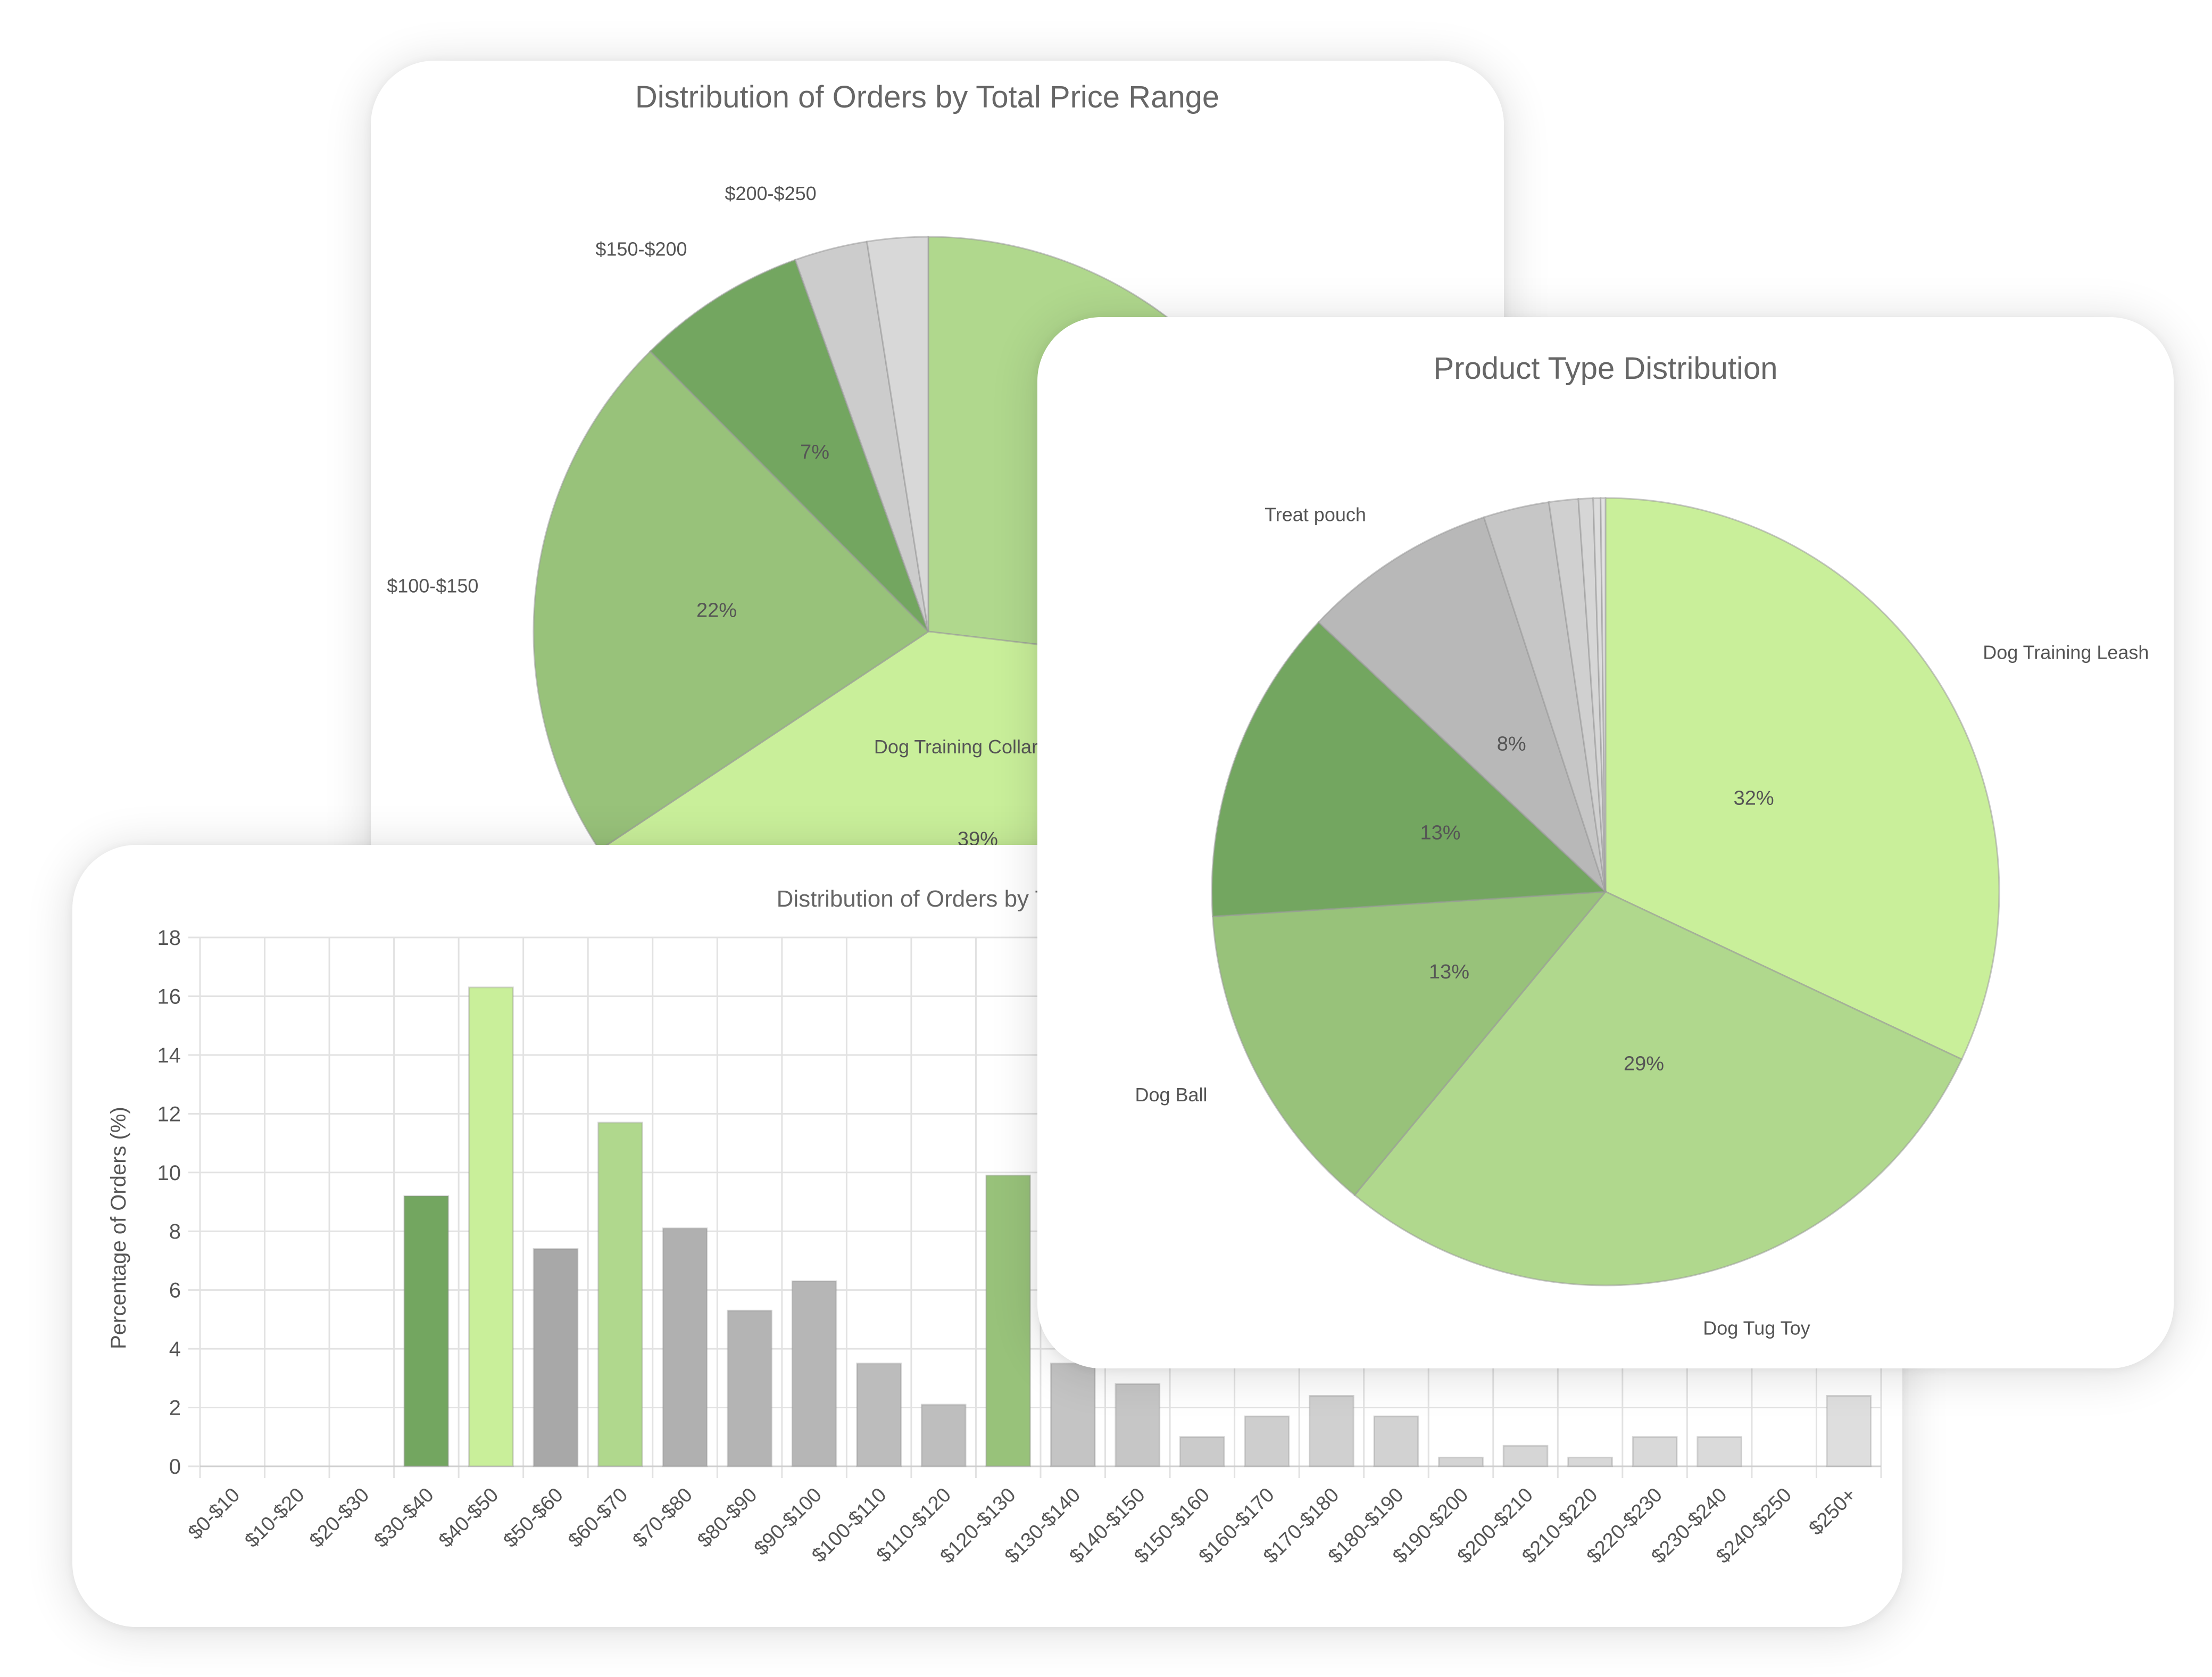  Describe the element at coordinates (175, 1232) in the screenshot. I see `bar-y-tick-label: 8` at that location.